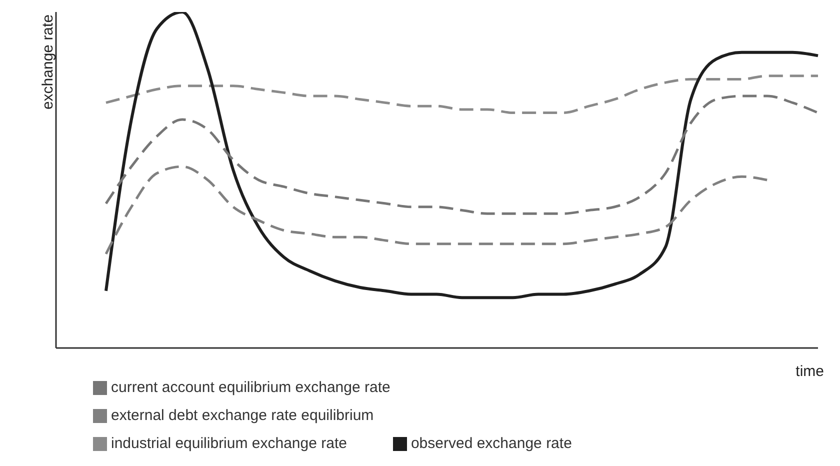 The image size is (840, 466). Describe the element at coordinates (491, 443) in the screenshot. I see `legend-label: observed exchange rate` at that location.